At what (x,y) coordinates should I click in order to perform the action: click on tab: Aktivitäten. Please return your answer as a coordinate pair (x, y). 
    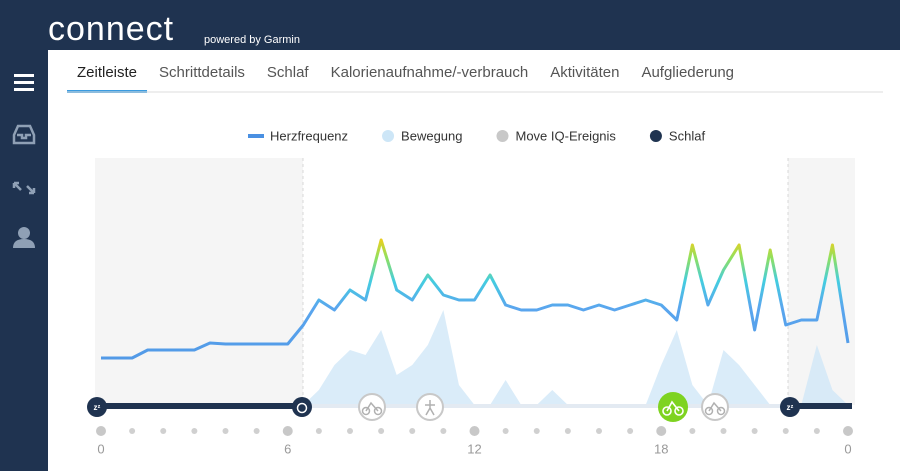
    Looking at the image, I should click on (584, 72).